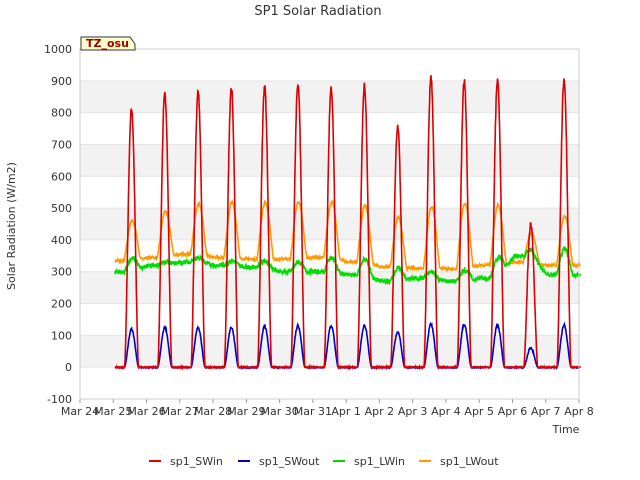  What do you see at coordinates (246, 411) in the screenshot?
I see `x-tick-label: Mar 29` at bounding box center [246, 411].